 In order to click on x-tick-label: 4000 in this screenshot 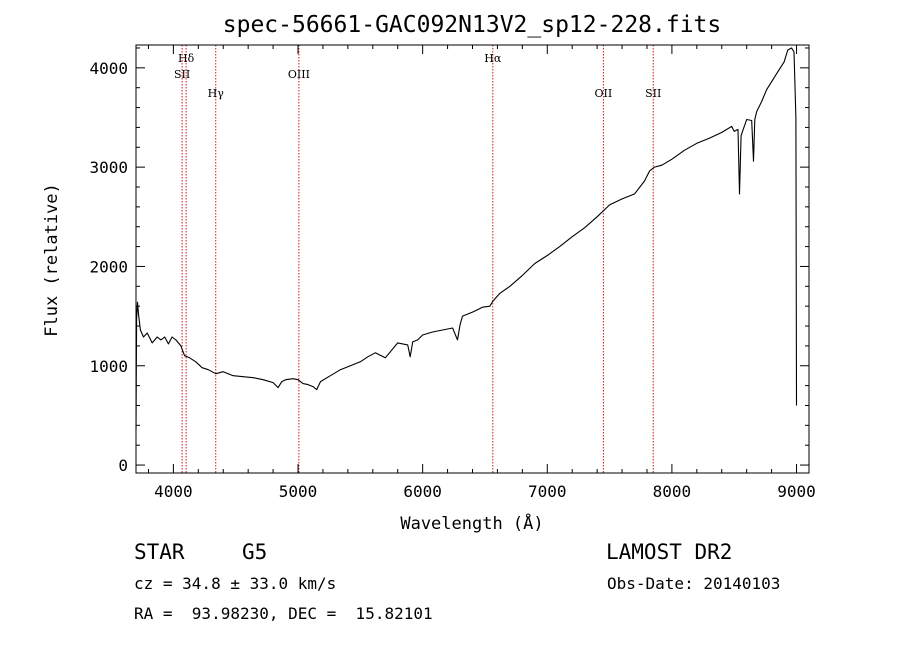, I will do `click(173, 491)`.